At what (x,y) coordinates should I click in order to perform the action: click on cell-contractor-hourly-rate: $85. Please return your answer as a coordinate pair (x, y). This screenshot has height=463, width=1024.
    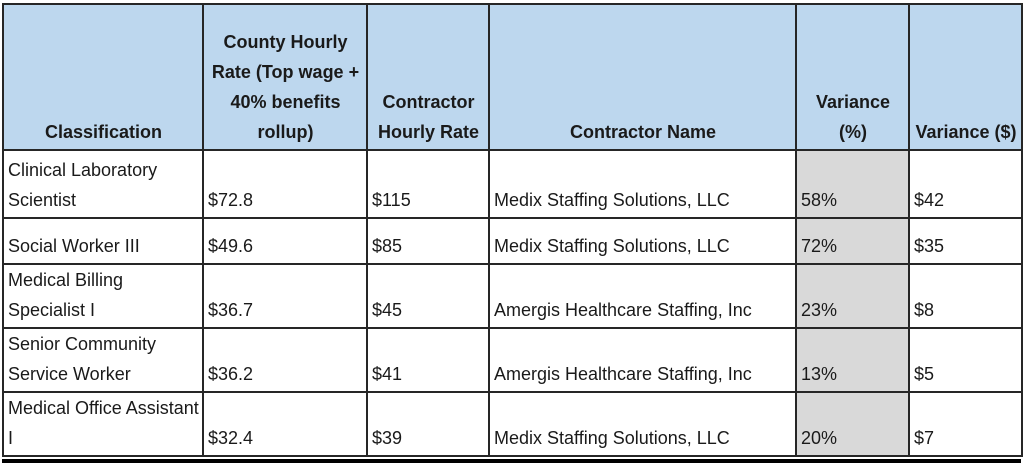
    Looking at the image, I should click on (428, 241).